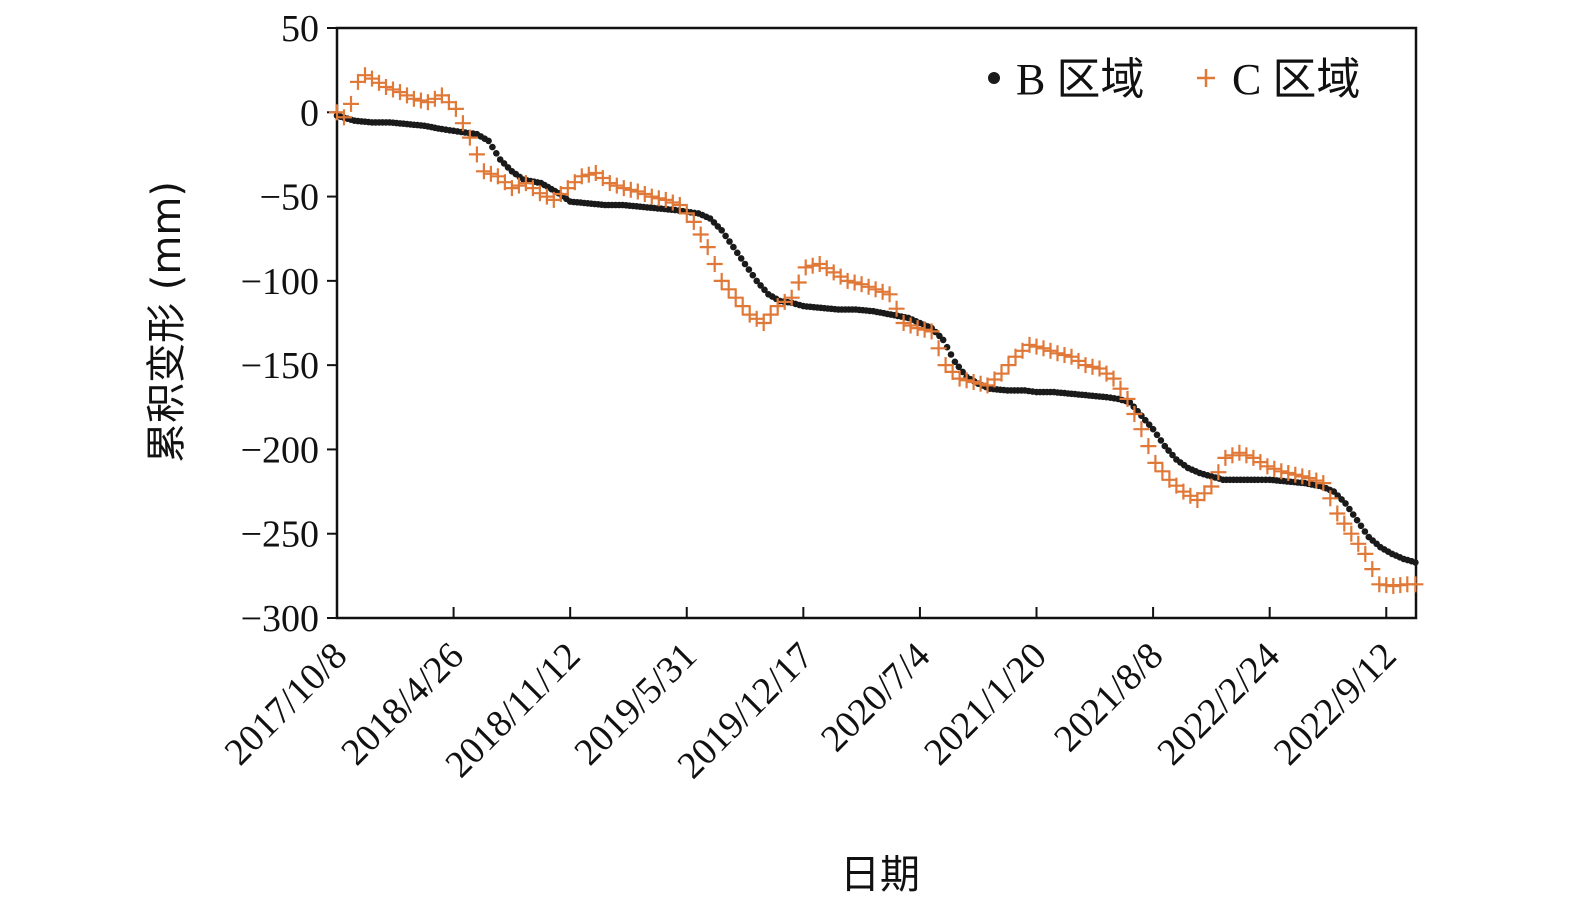 This screenshot has height=912, width=1575. Describe the element at coordinates (280, 619) in the screenshot. I see `y-tick-label: −300` at that location.